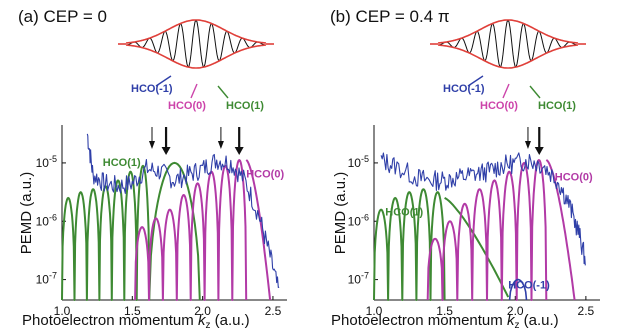  I want to click on panel-b-xtick-label: 1.5, so click(444, 311).